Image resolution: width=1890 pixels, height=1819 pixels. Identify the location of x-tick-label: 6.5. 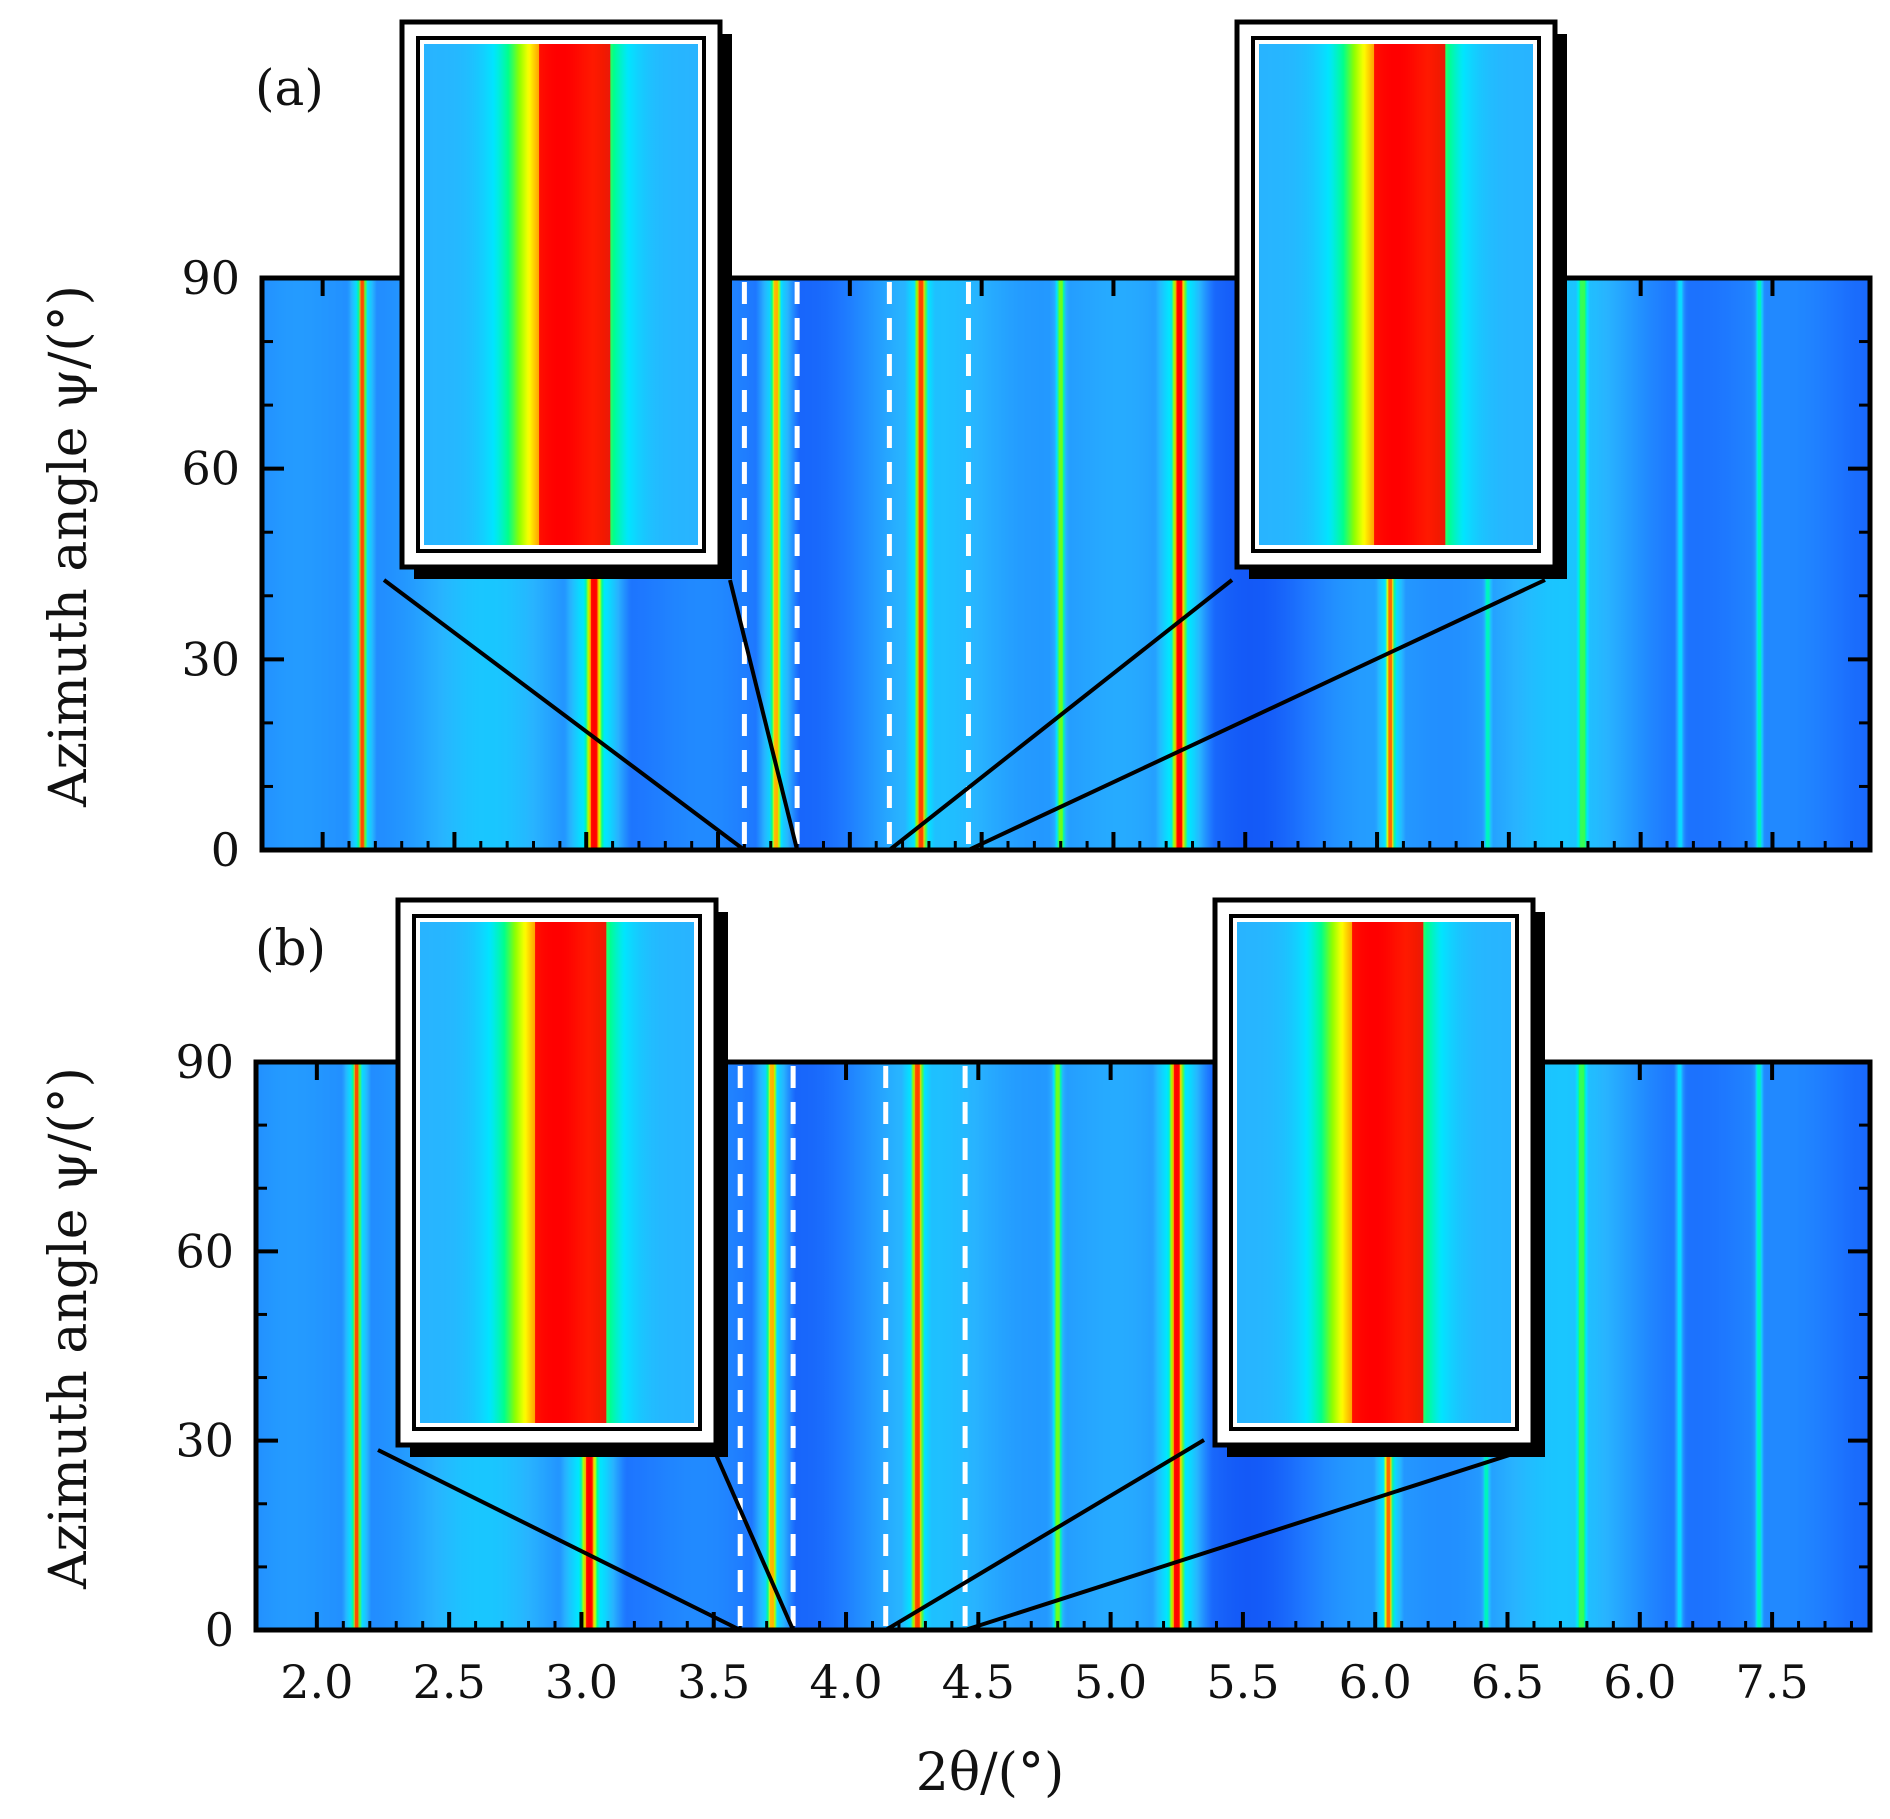
(1507, 1682).